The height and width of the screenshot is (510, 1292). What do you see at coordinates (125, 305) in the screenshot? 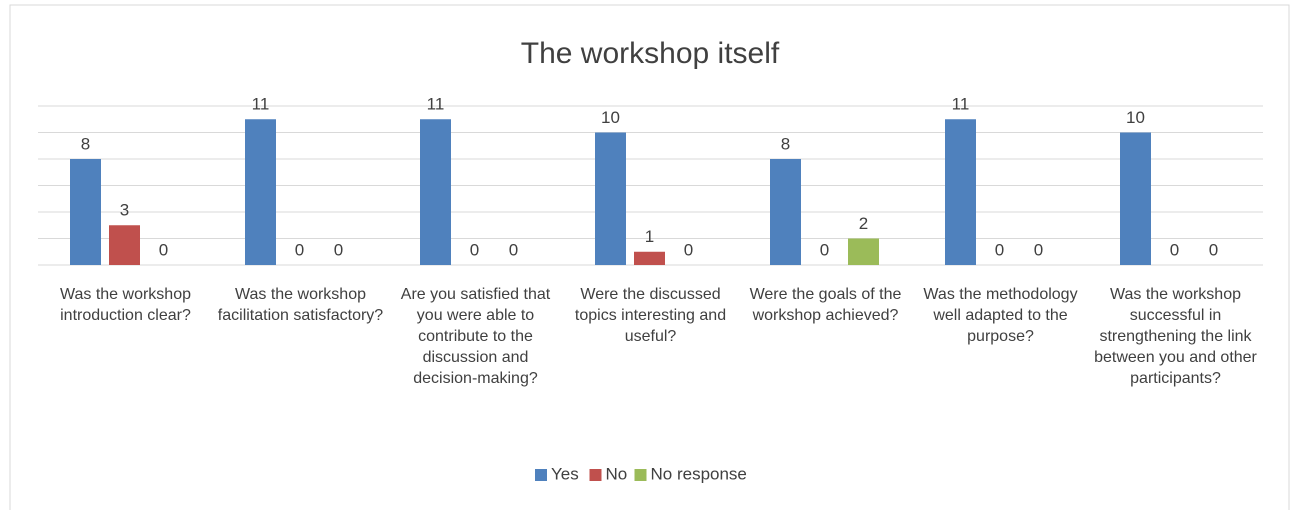
I see `x-tick-label: Was the workshop introduction clear?` at bounding box center [125, 305].